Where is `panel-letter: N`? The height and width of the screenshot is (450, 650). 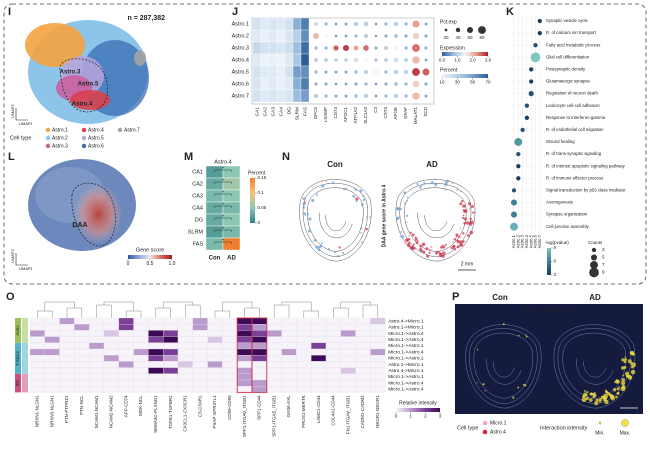
panel-letter: N is located at coordinates (286, 157).